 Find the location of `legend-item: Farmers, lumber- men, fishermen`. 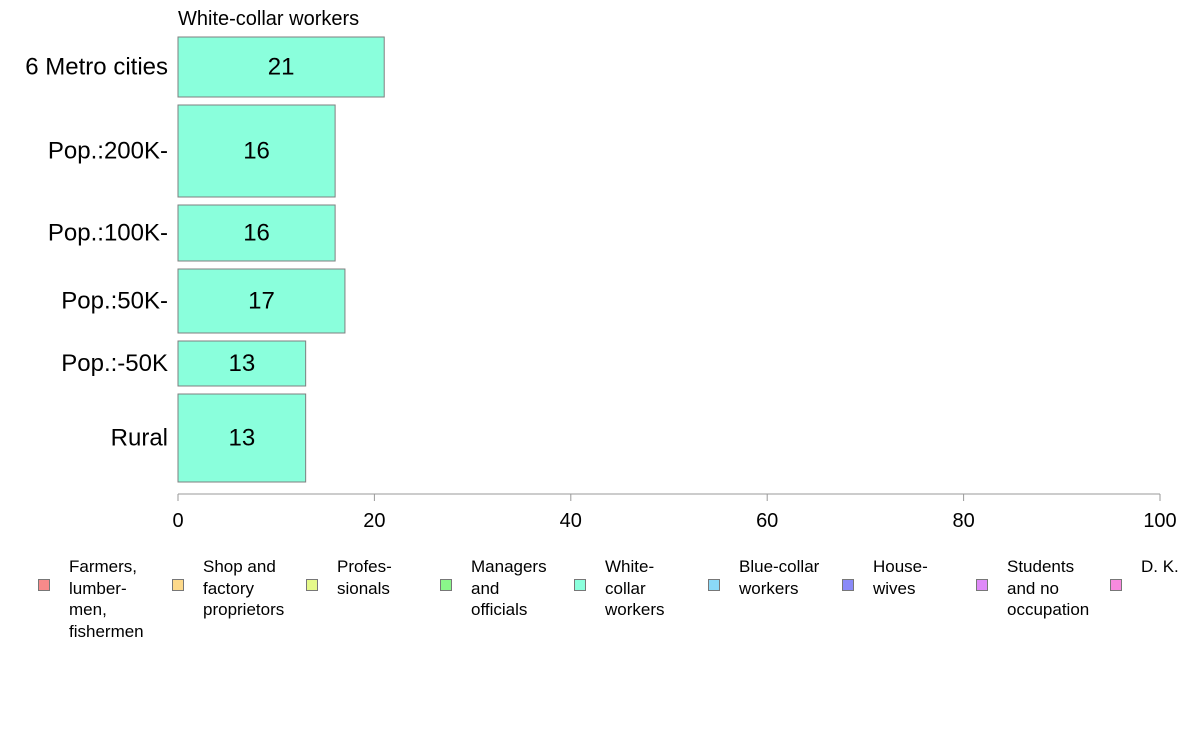

legend-item: Farmers, lumber- men, fishermen is located at coordinates (91, 599).